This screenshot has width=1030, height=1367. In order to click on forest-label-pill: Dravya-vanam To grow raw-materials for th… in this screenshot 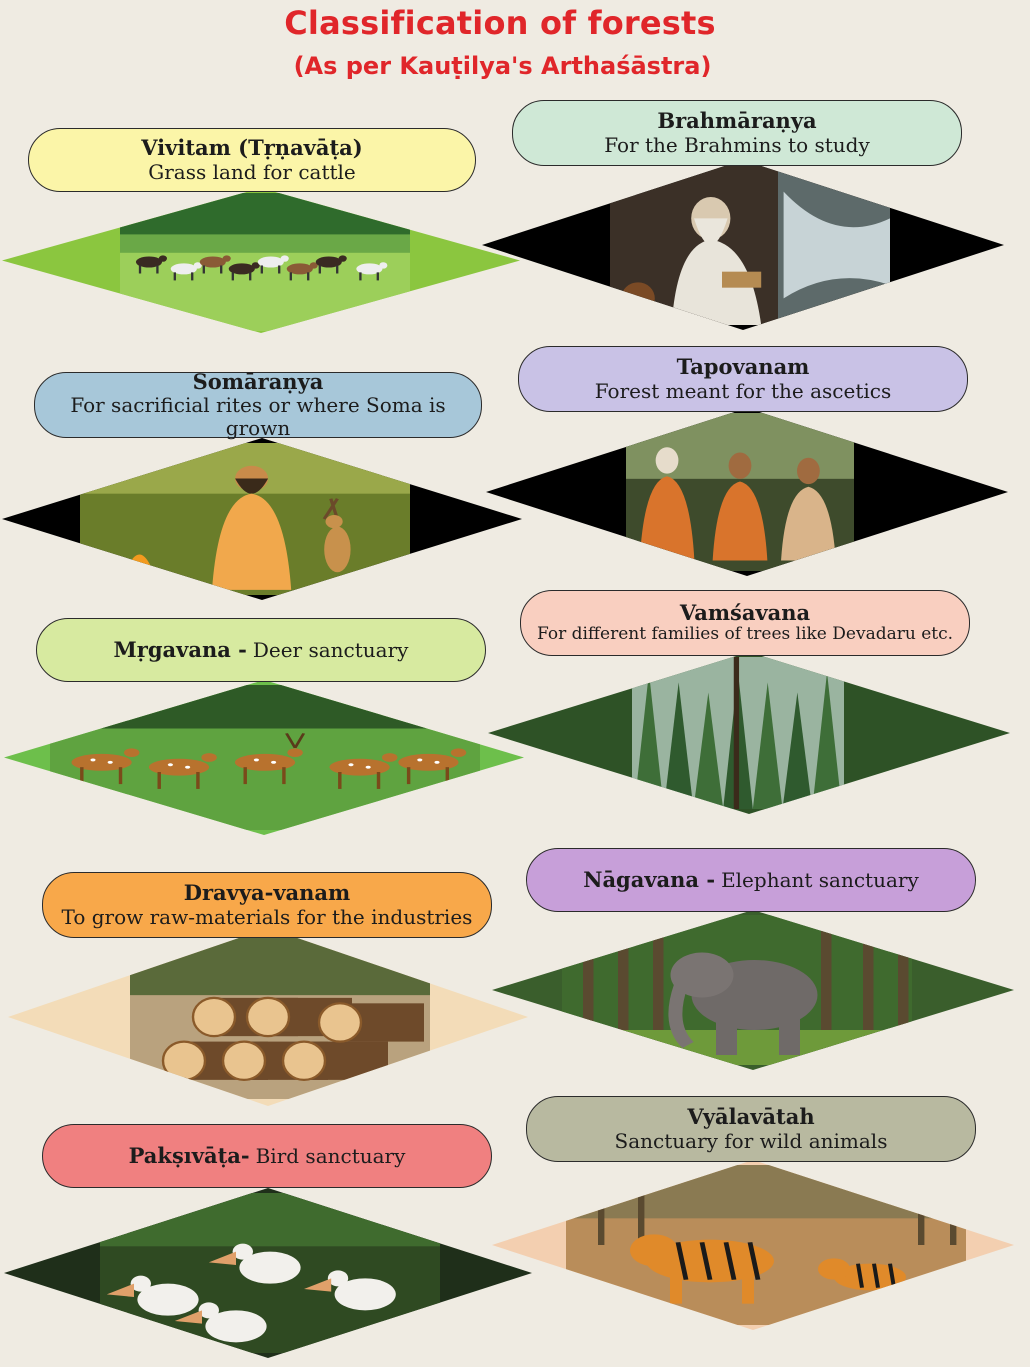, I will do `click(267, 905)`.